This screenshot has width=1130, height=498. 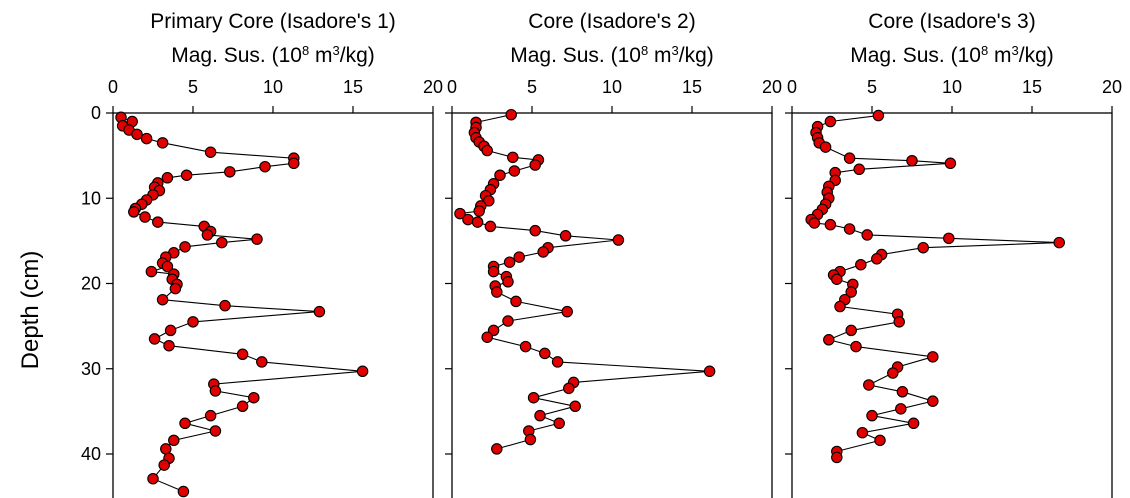 What do you see at coordinates (91, 369) in the screenshot?
I see `y-tick-label: 30` at bounding box center [91, 369].